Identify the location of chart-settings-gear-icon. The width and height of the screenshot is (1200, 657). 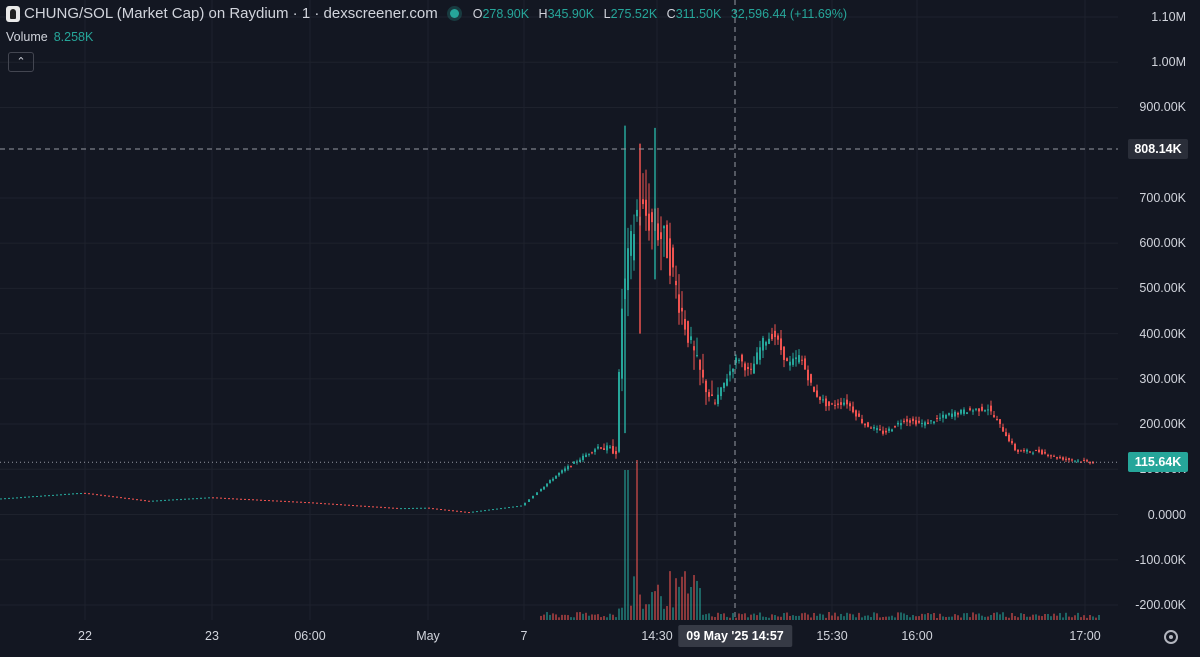
(1171, 637).